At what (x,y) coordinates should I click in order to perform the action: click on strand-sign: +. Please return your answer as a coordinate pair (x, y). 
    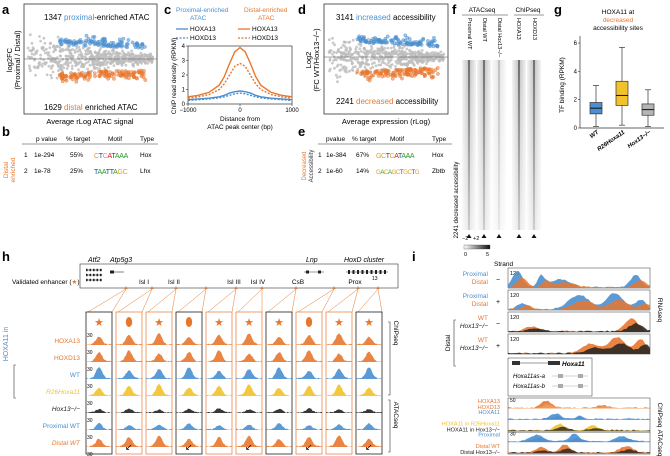
    Looking at the image, I should click on (498, 346).